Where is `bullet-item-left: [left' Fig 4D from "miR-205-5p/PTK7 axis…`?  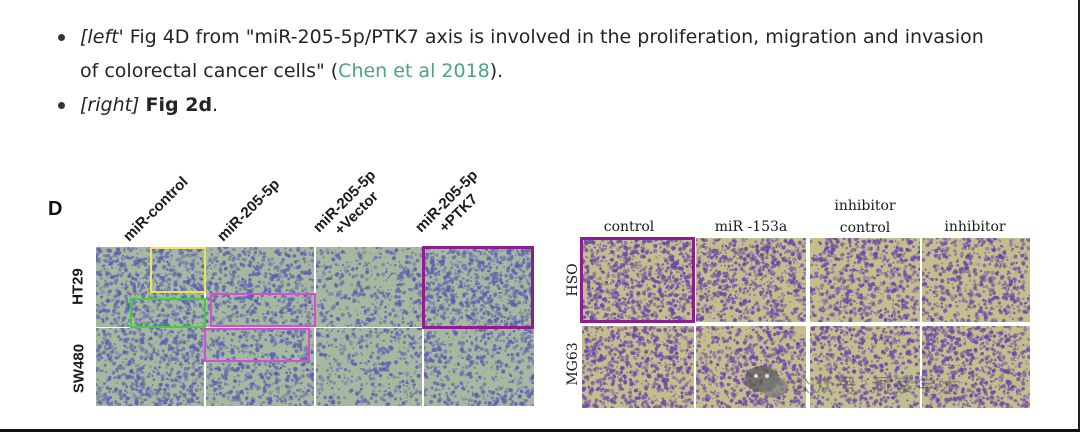 bullet-item-left: [left' Fig 4D from "miR-205-5p/PTK7 axis… is located at coordinates (529, 54).